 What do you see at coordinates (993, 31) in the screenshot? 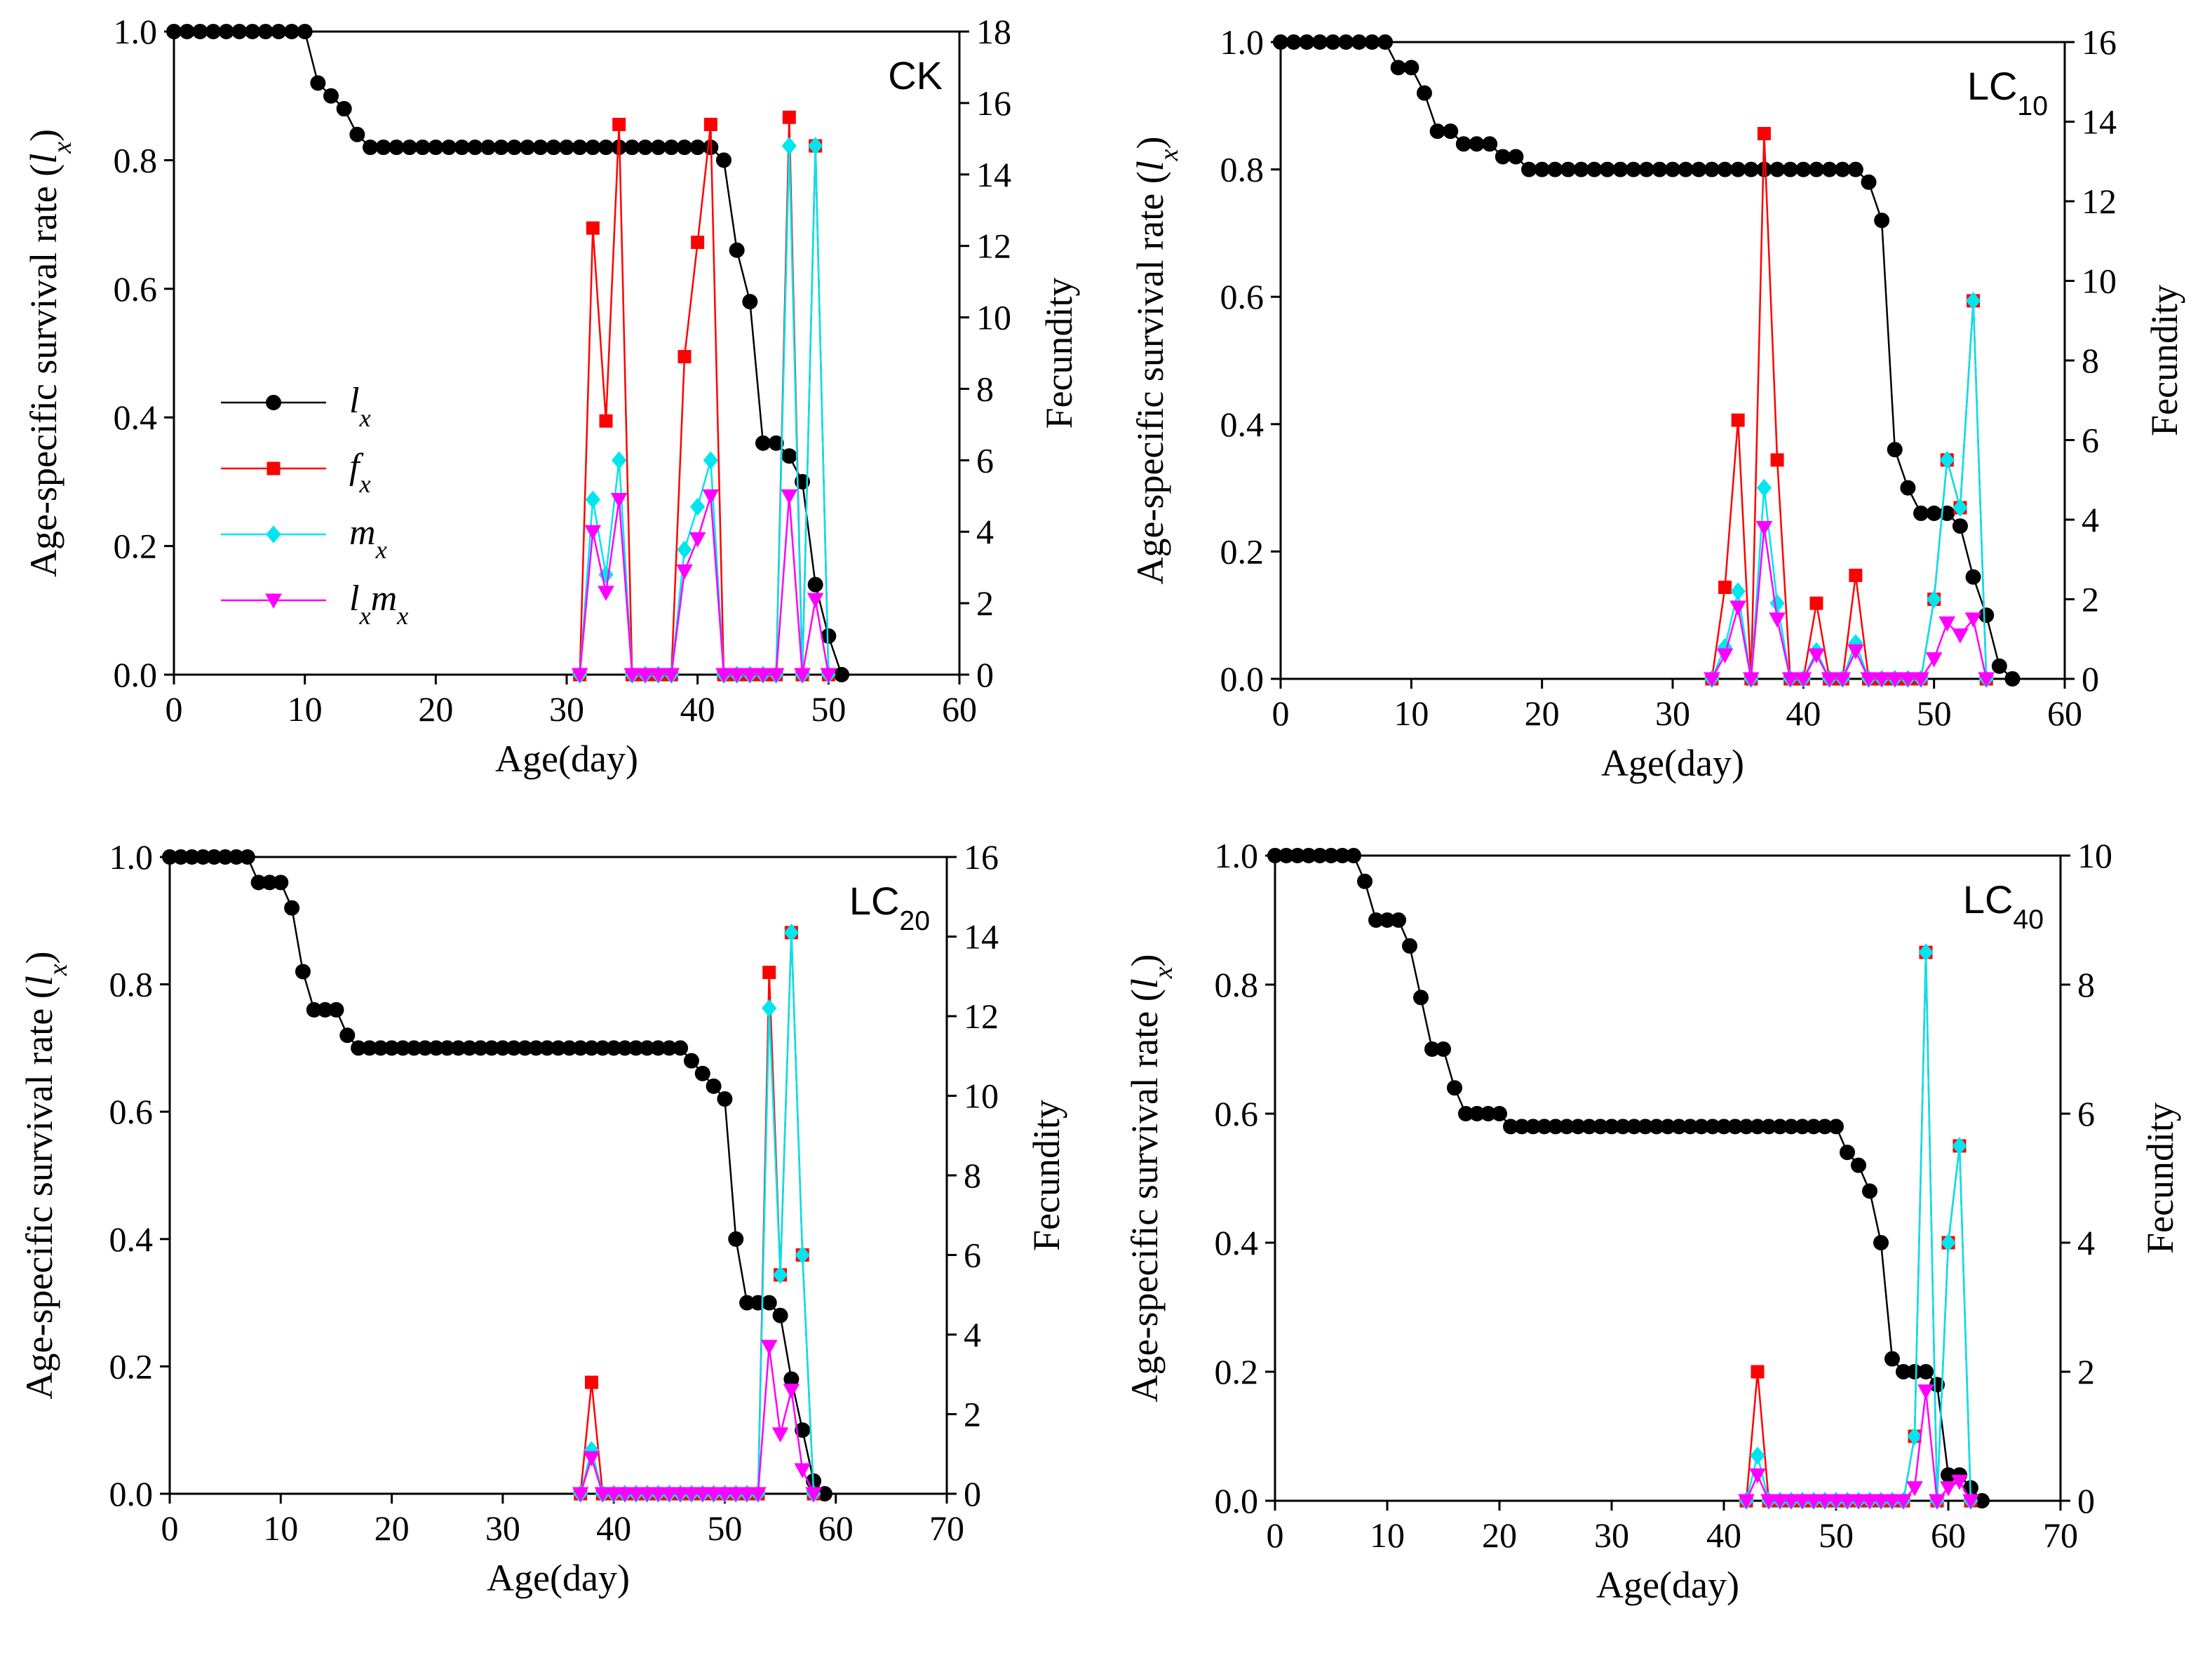
I see `y2-tick-label: 18` at bounding box center [993, 31].